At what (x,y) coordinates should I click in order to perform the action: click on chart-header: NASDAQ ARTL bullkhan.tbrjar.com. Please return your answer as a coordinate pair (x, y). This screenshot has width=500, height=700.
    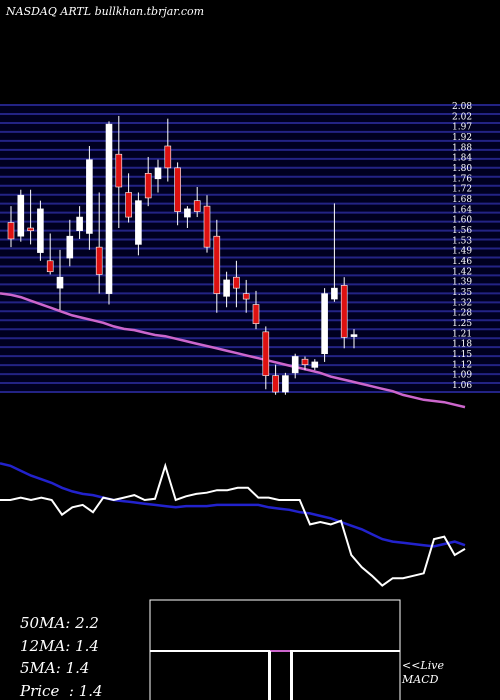
    Looking at the image, I should click on (105, 11).